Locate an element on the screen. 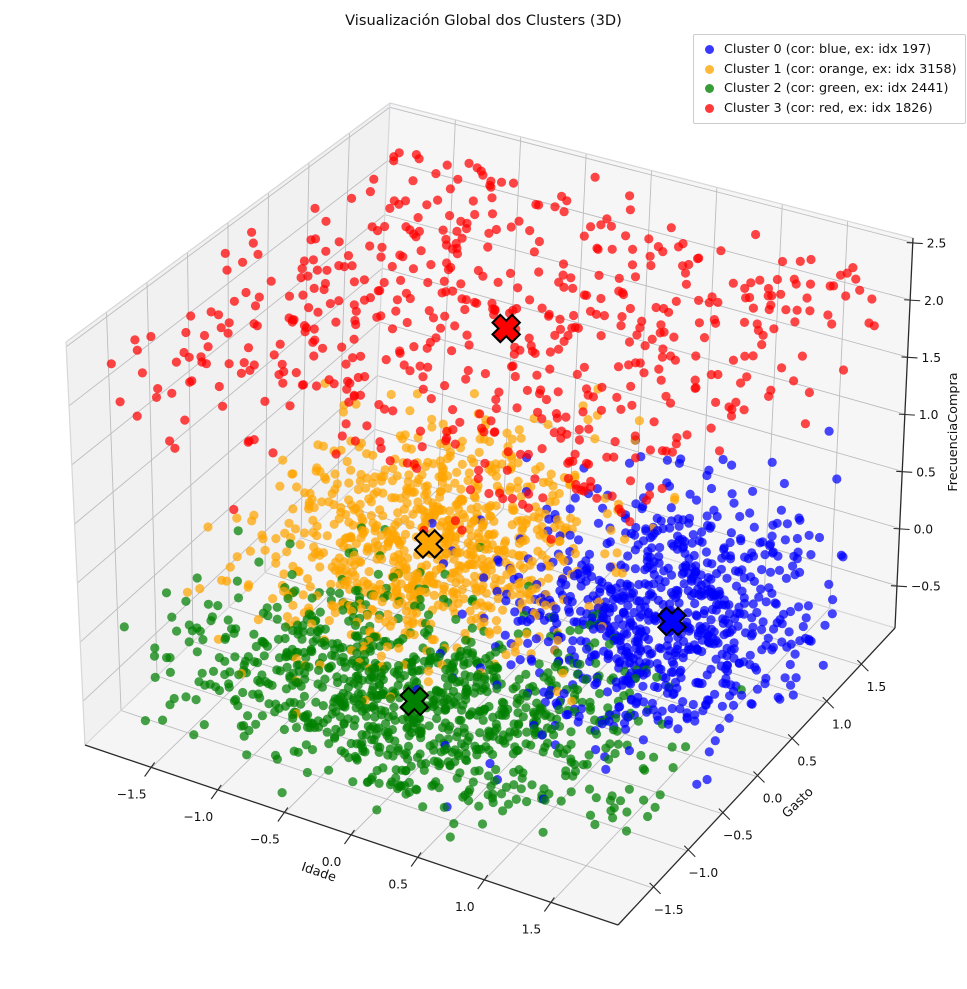 The image size is (967, 989). x-tick-label: −1.5 is located at coordinates (132, 795).